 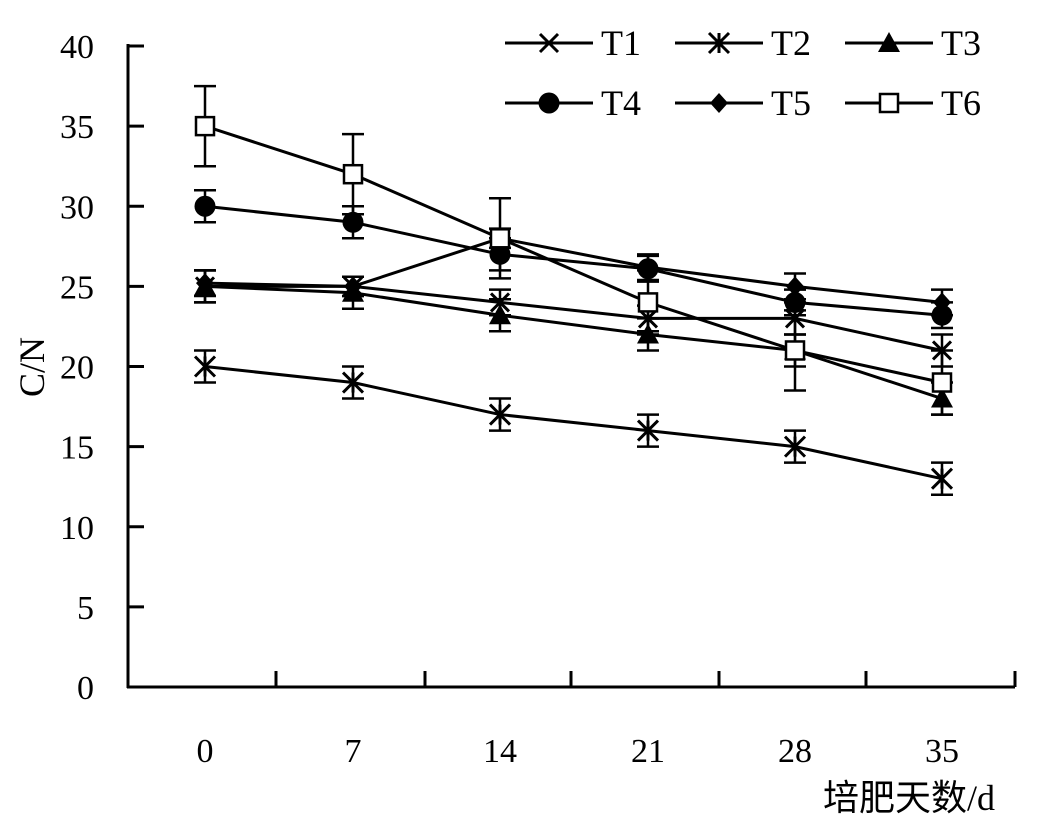 What do you see at coordinates (102, 368) in the screenshot?
I see `y-ticks: 0 5 10 15 20 25 30 35 40` at bounding box center [102, 368].